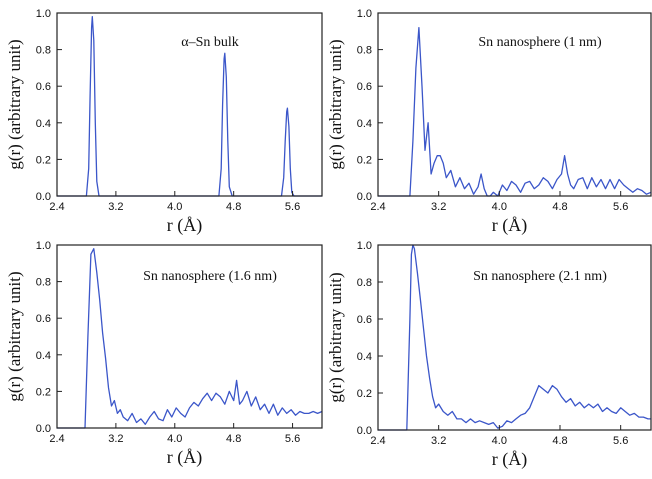 This screenshot has height=479, width=652. Describe the element at coordinates (210, 42) in the screenshot. I see `panel-title: α–Sn bulk` at that location.